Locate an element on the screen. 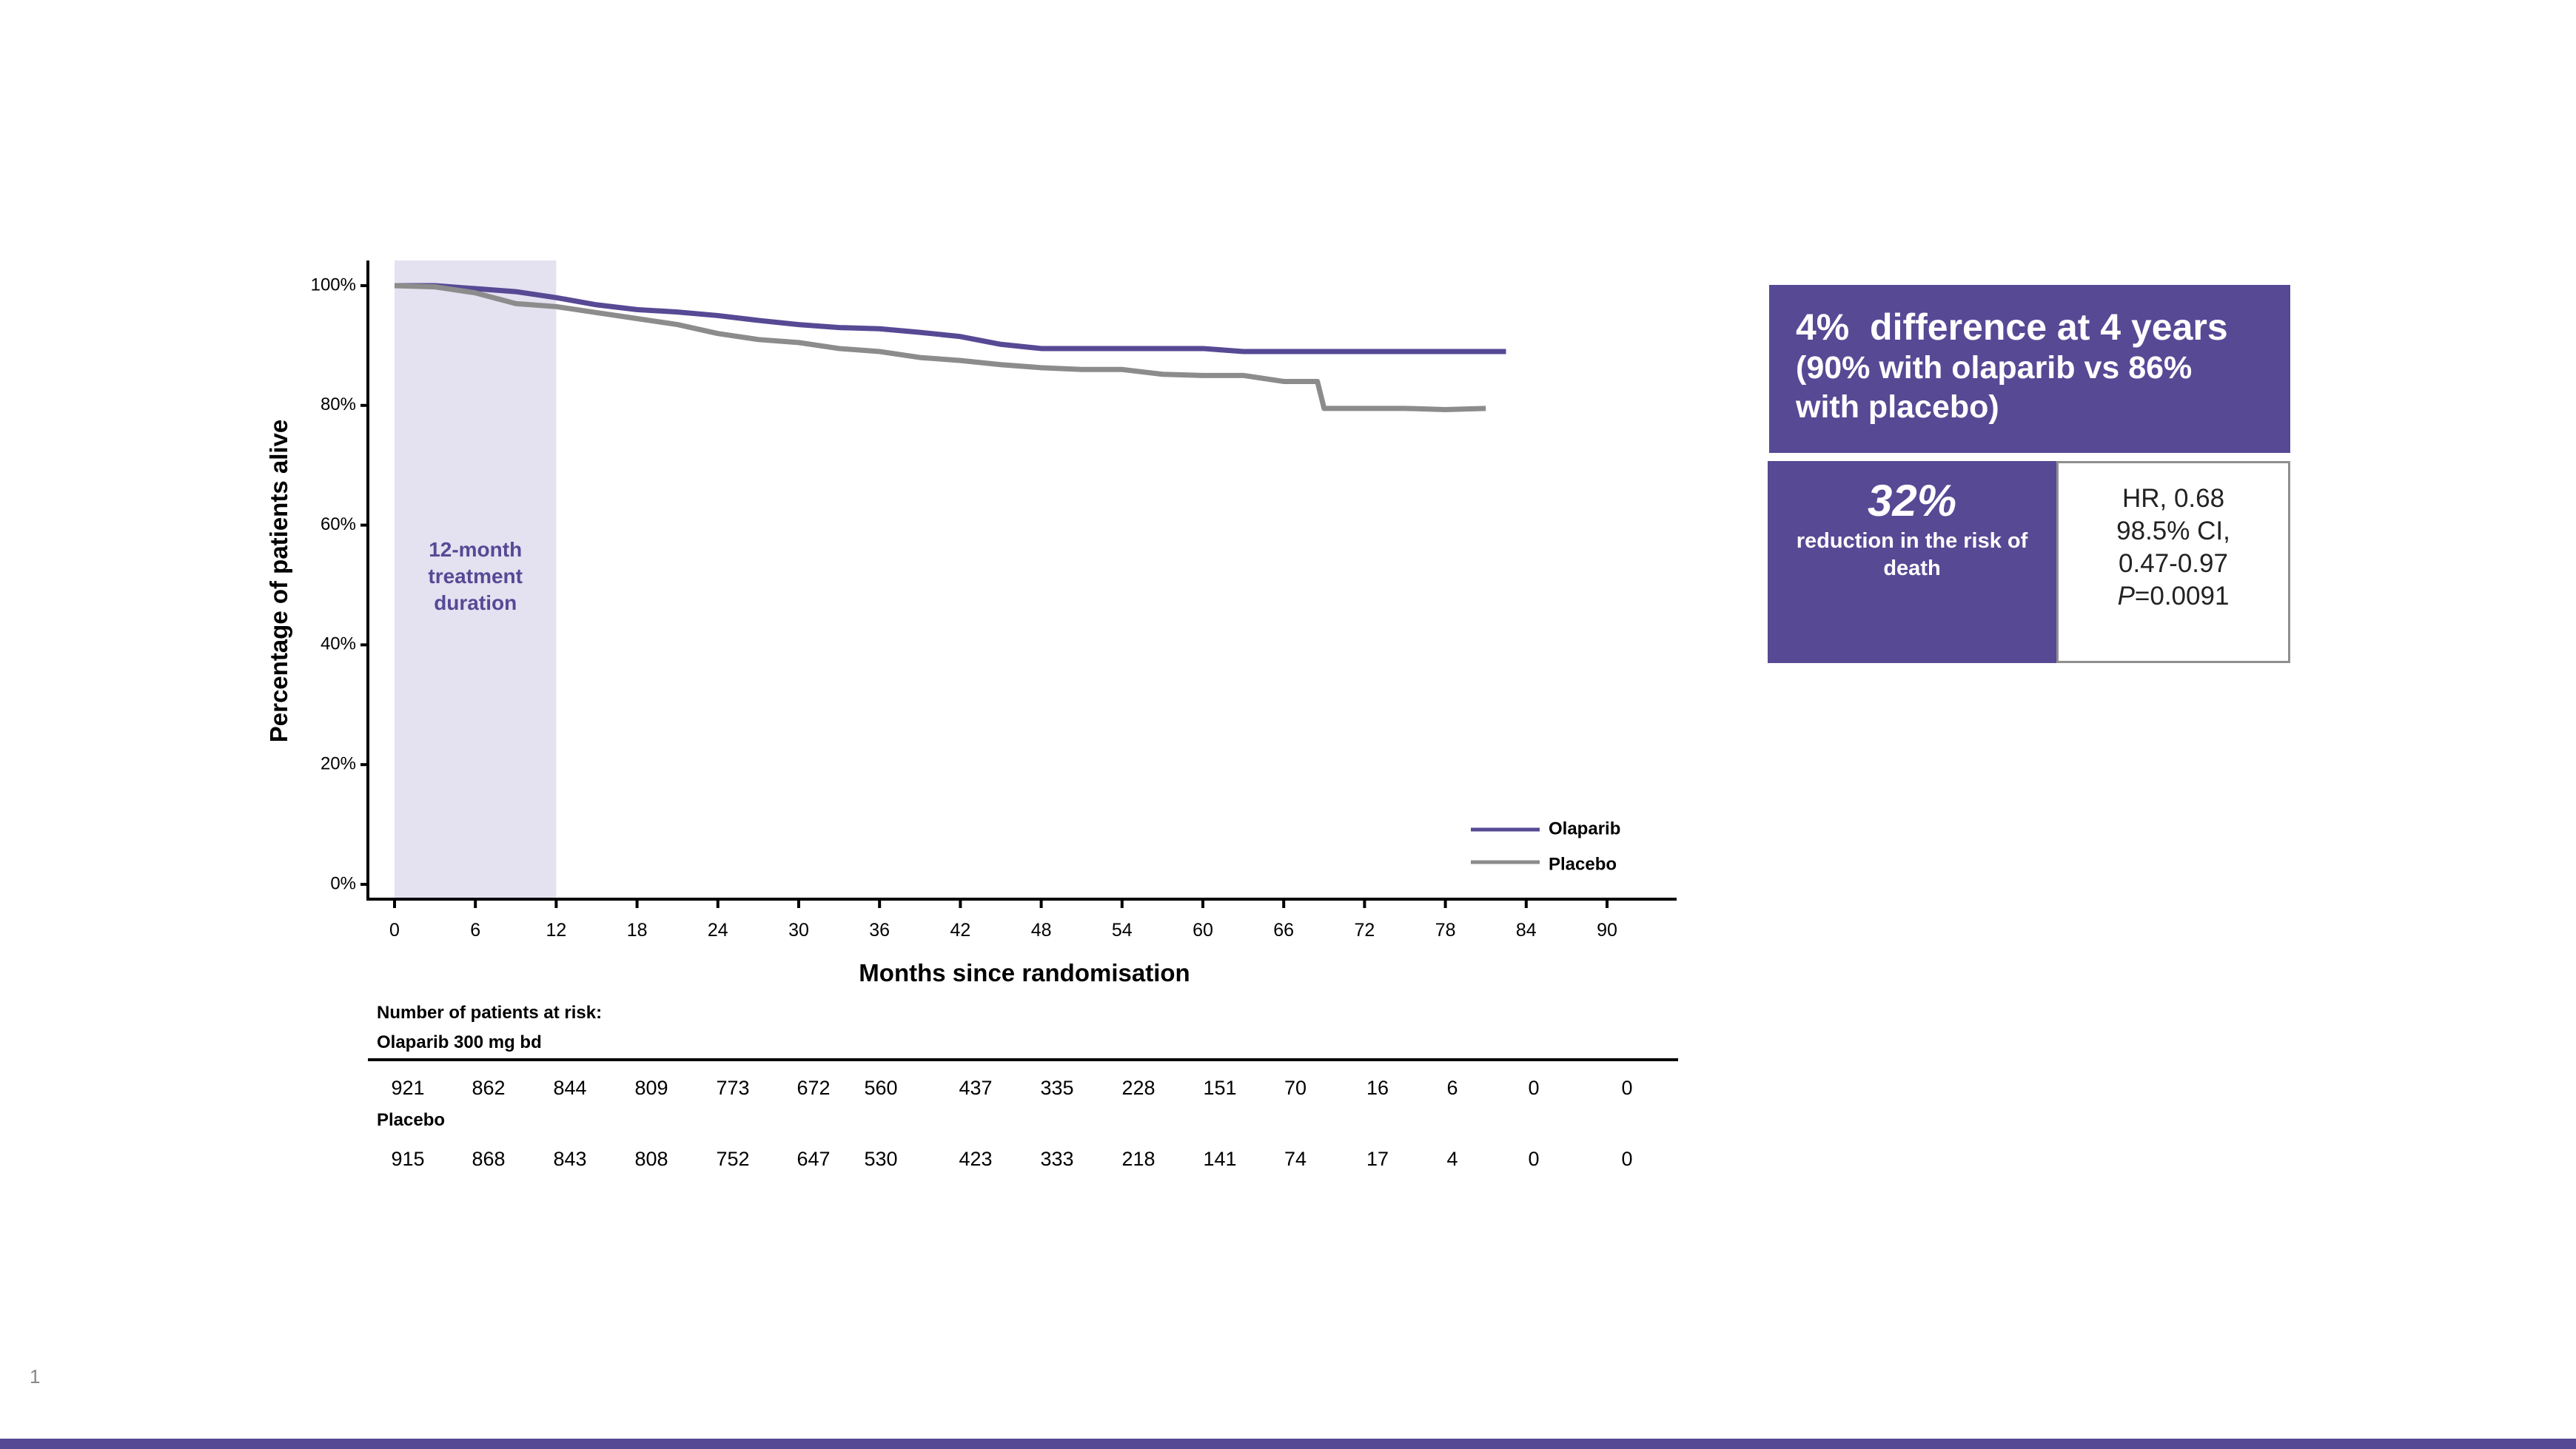 This screenshot has width=2576, height=1449. reduction-box: 32% reduction in the risk of death is located at coordinates (1912, 562).